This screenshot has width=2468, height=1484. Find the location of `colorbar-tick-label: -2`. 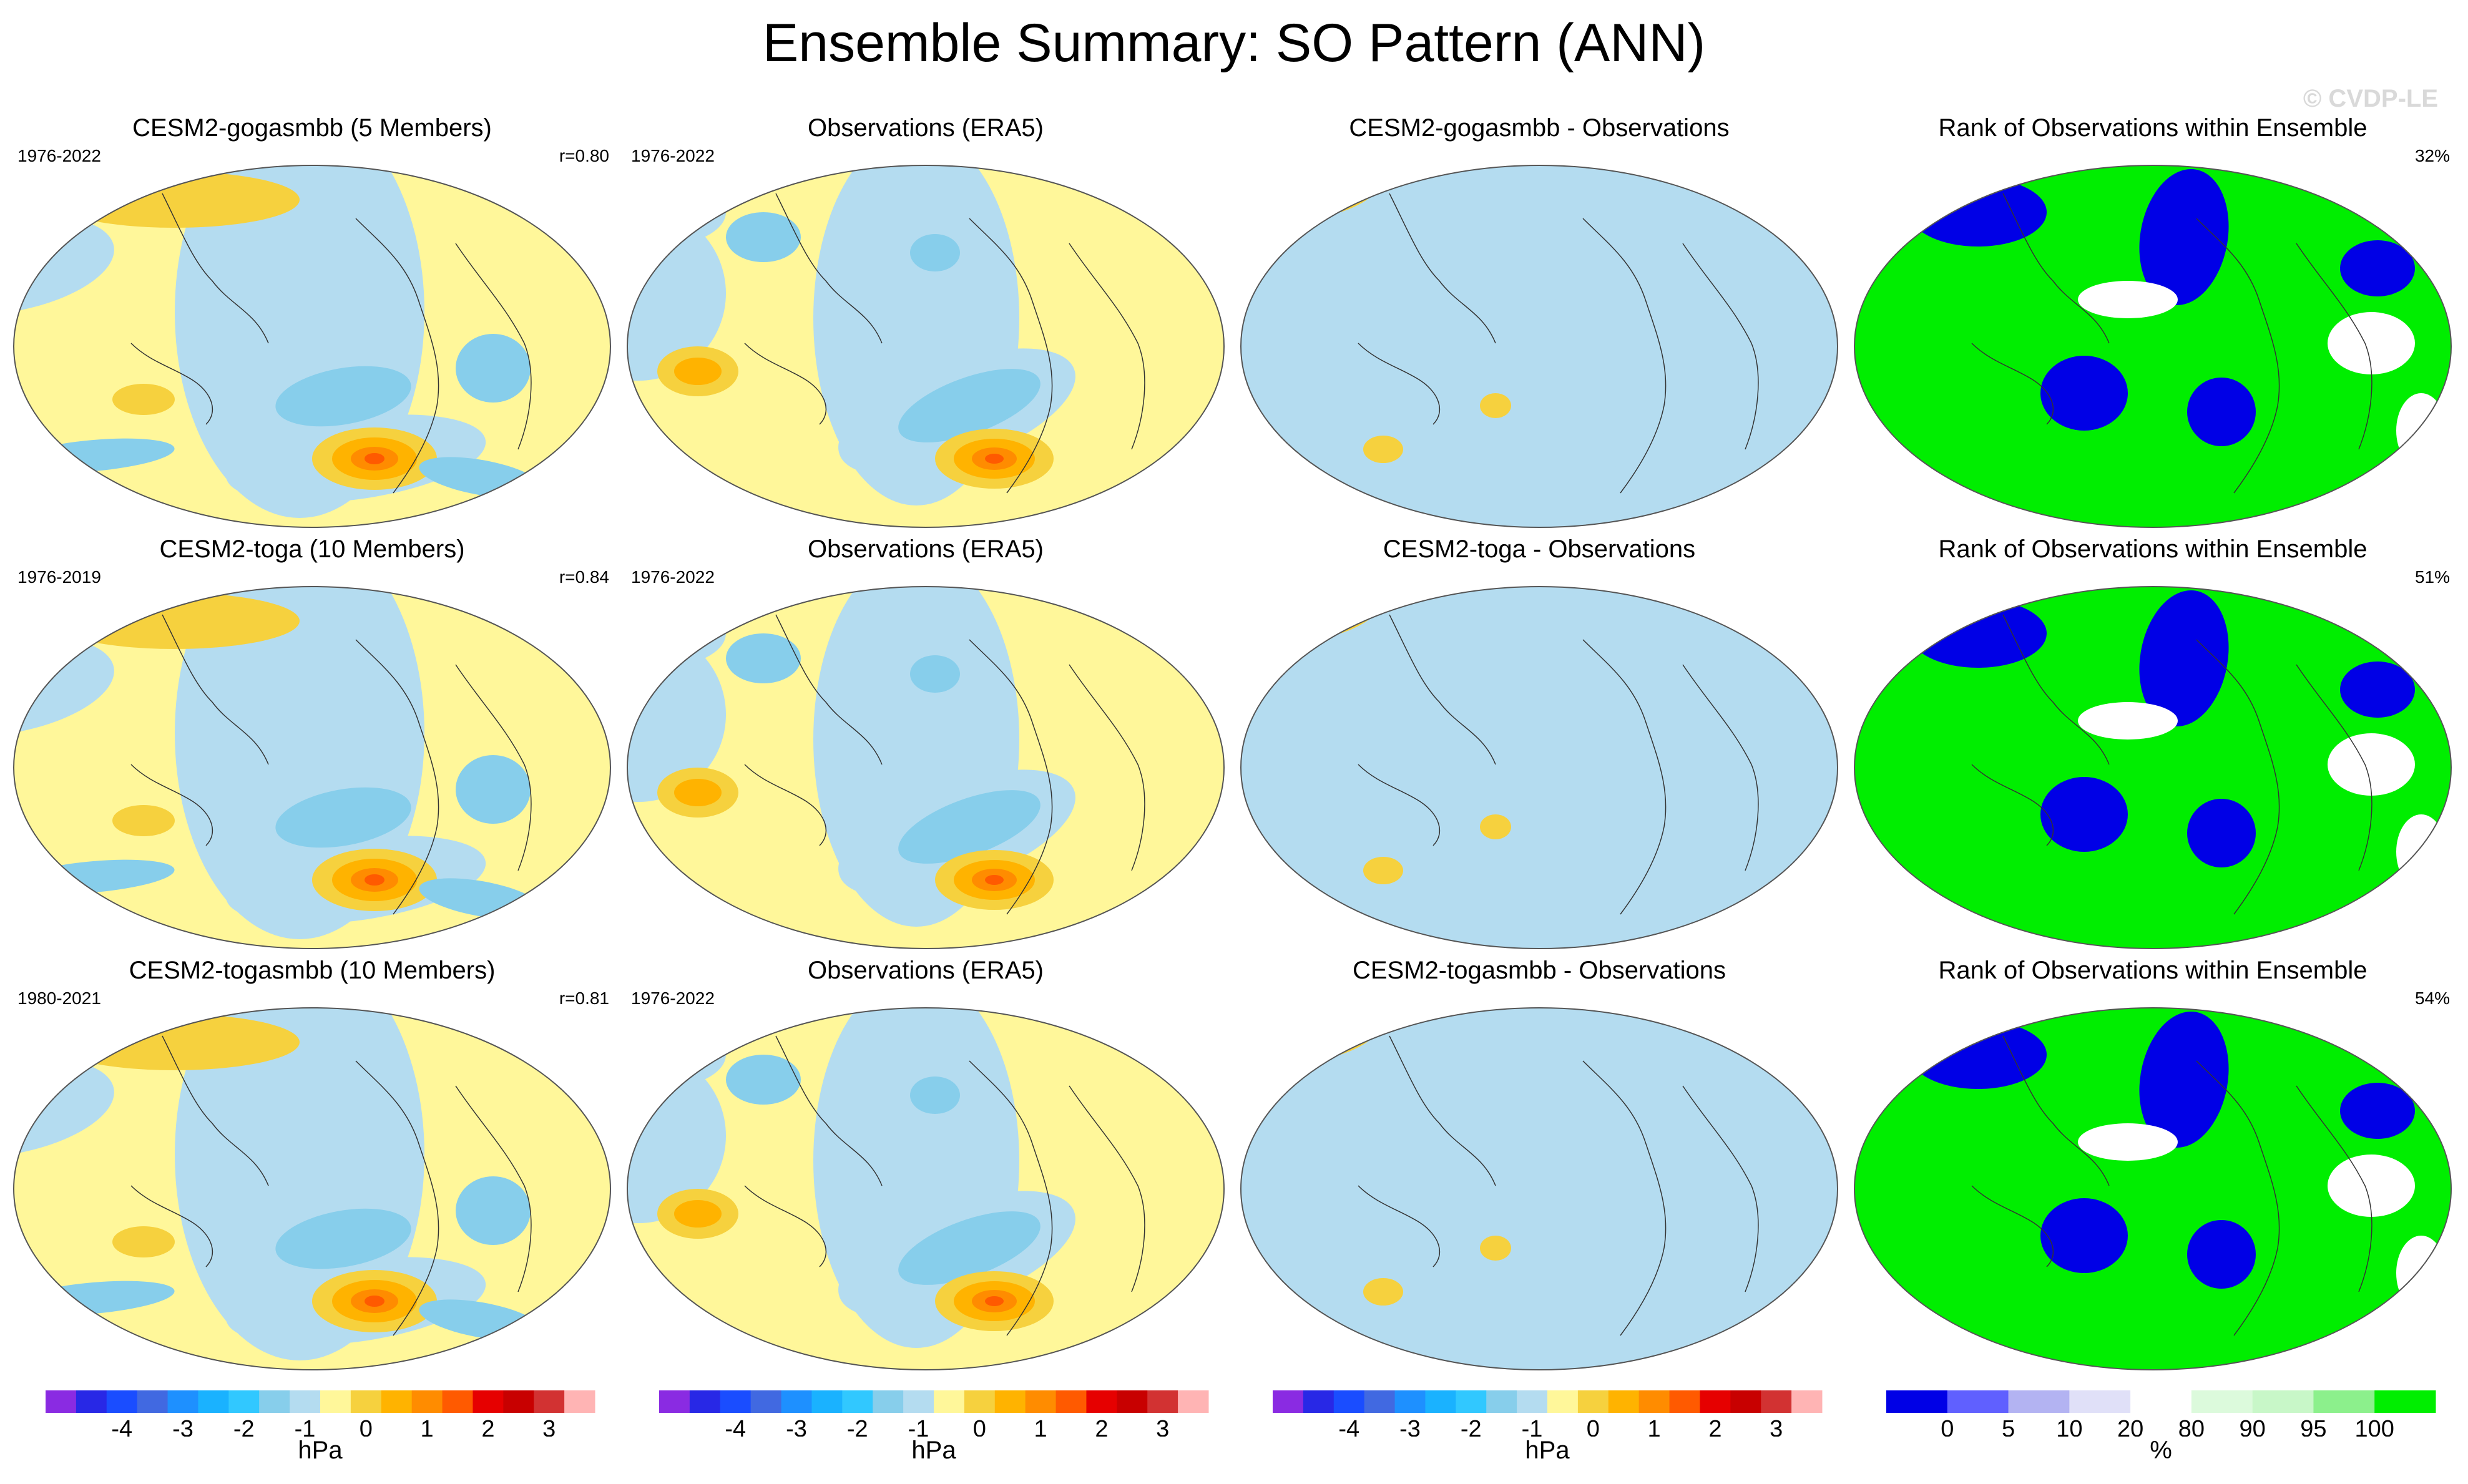

colorbar-tick-label: -2 is located at coordinates (858, 1426).